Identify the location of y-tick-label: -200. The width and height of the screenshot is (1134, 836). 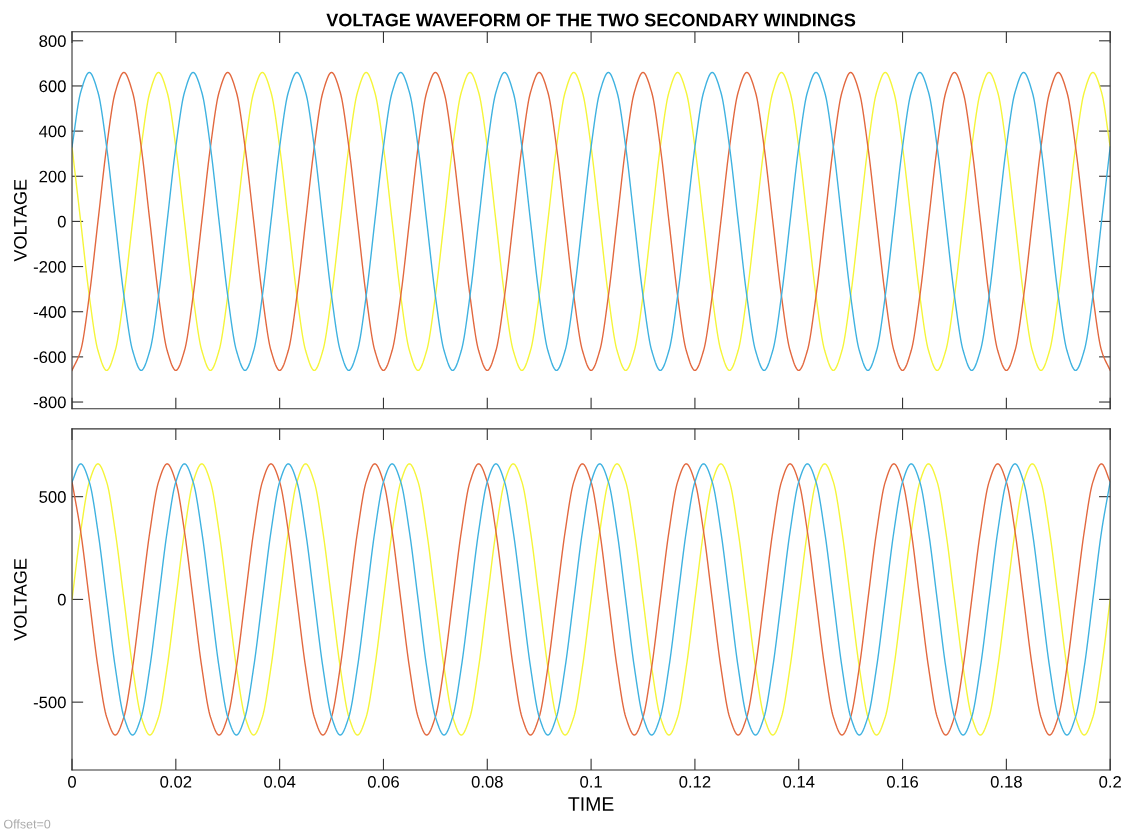
(49, 266).